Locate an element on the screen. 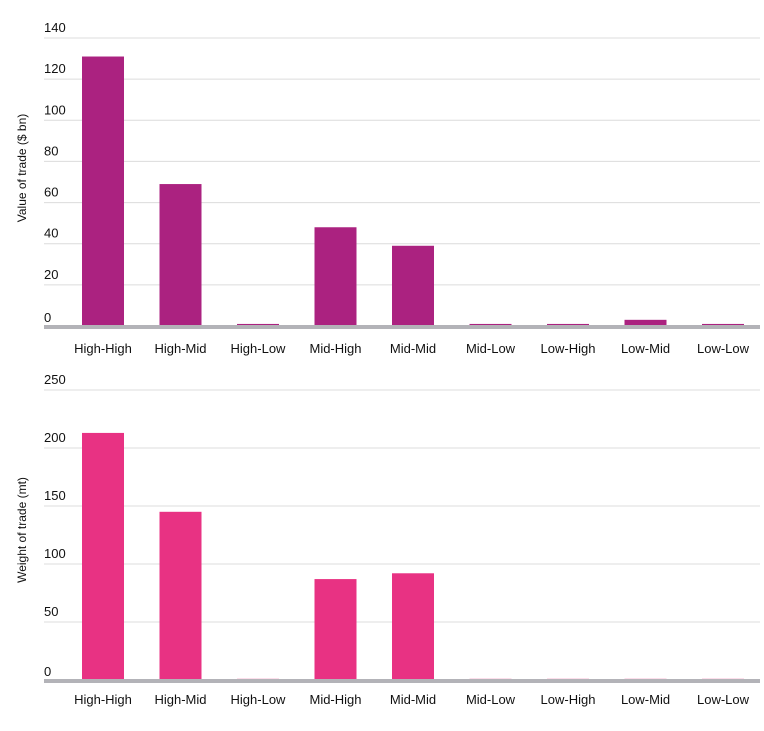 The image size is (764, 731). y-tick-label: 50 is located at coordinates (51, 611).